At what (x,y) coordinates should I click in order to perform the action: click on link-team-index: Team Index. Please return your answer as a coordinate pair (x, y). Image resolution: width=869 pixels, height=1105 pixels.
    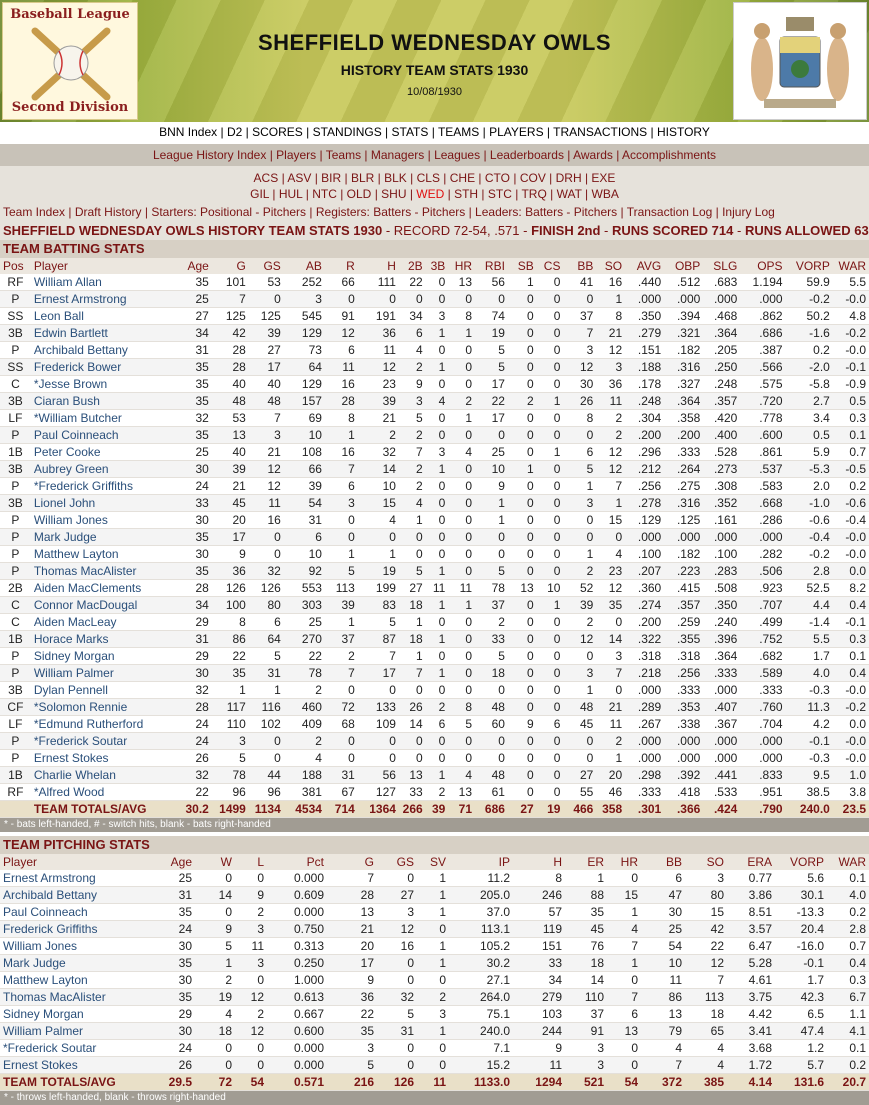
    Looking at the image, I should click on (34, 212).